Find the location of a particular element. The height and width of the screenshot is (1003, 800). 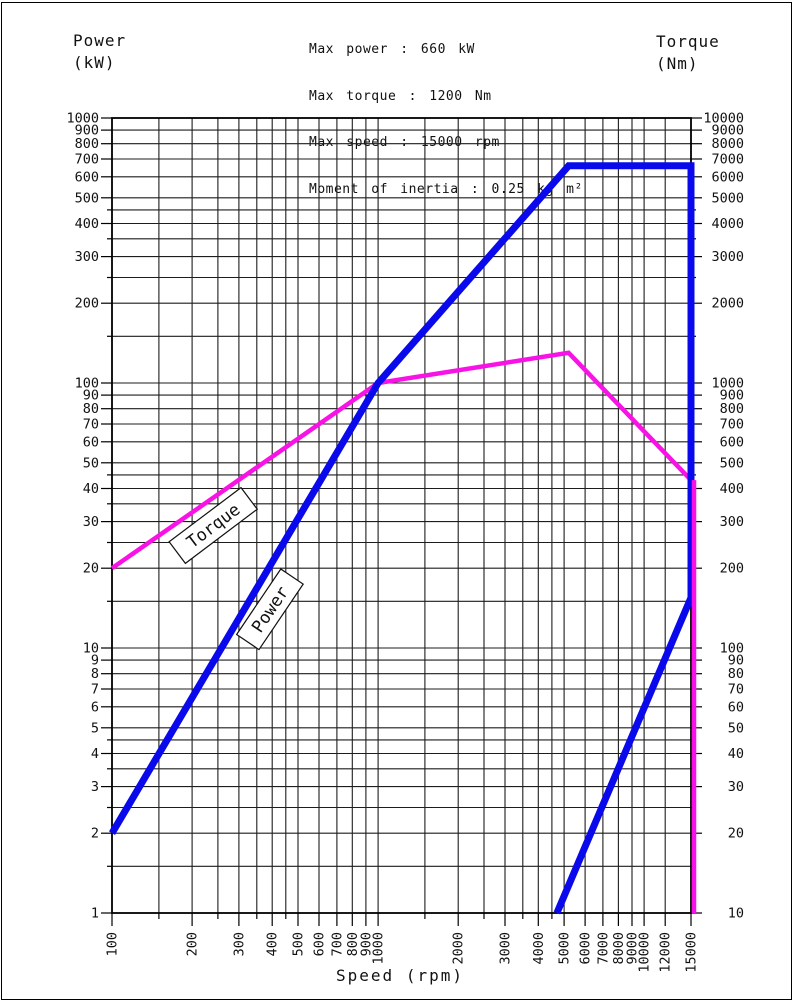

y-left-tick-label: 50 is located at coordinates (91, 463).